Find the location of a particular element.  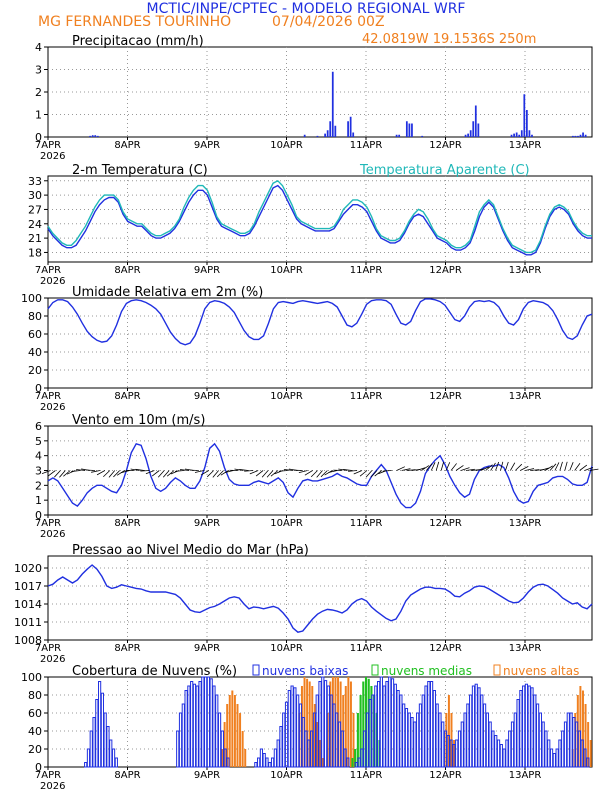

y-tick-label: 0 is located at coordinates (38, 388).